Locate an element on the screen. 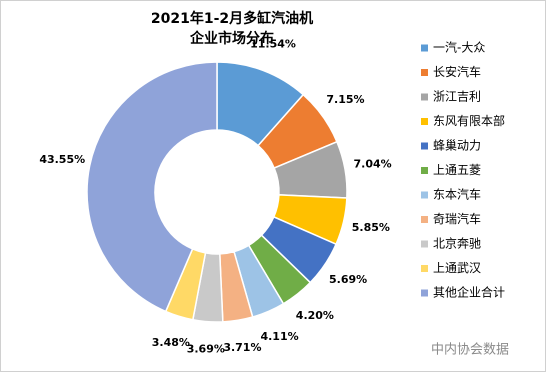 Image resolution: width=546 pixels, height=372 pixels. data-label: 7.15% is located at coordinates (345, 99).